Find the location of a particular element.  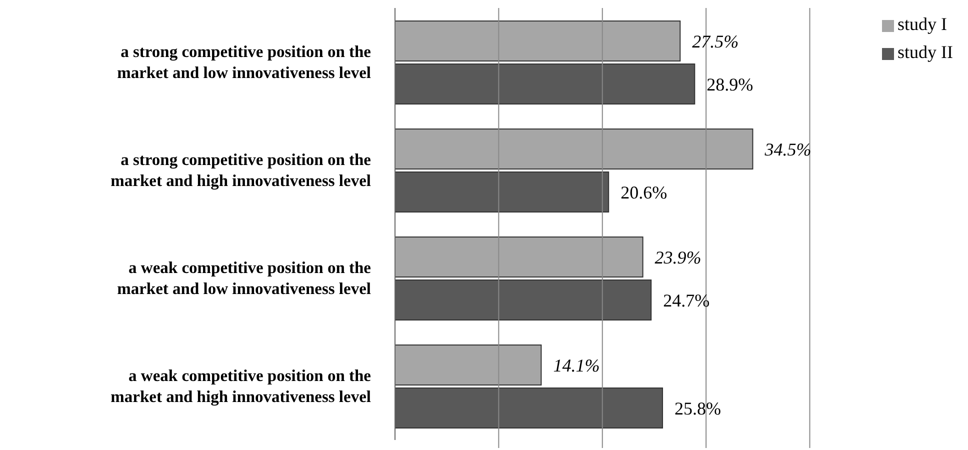

legend-label: study I is located at coordinates (922, 24).